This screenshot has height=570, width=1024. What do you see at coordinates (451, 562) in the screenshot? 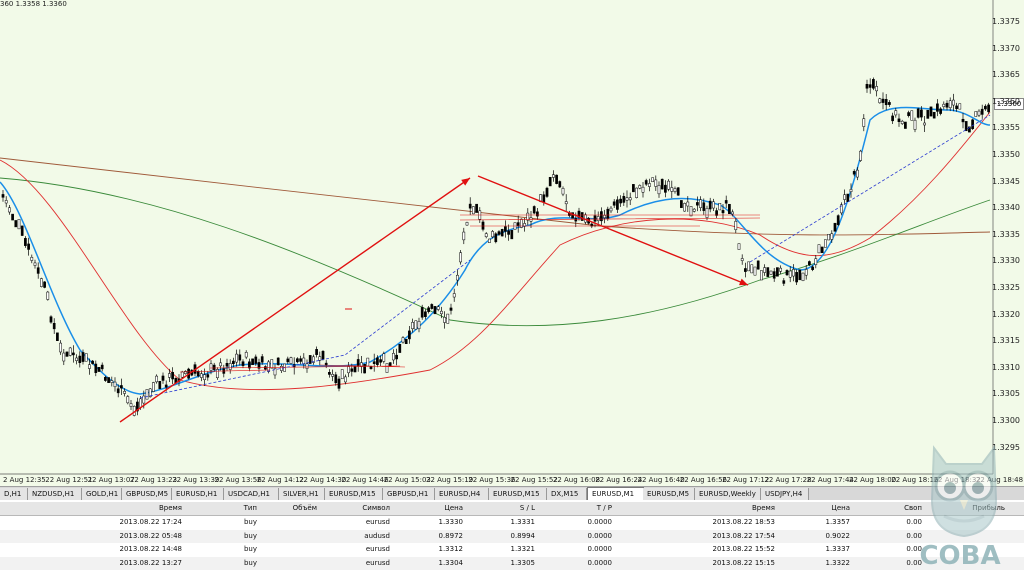
I see `cell-price: 1.3304` at bounding box center [451, 562].